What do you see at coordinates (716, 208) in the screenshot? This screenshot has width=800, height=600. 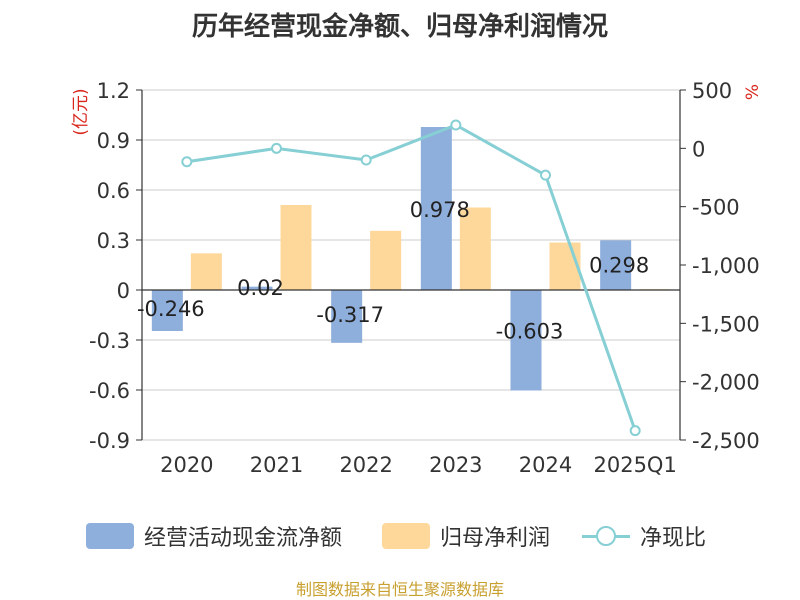 I see `right-tick-label: -500` at bounding box center [716, 208].